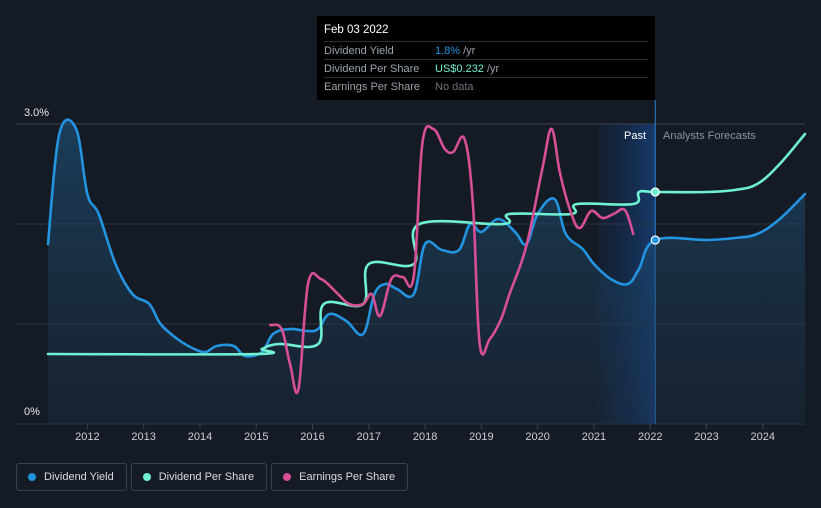 Image resolution: width=821 pixels, height=508 pixels. What do you see at coordinates (79, 477) in the screenshot?
I see `legend-label: Dividend Yield` at bounding box center [79, 477].